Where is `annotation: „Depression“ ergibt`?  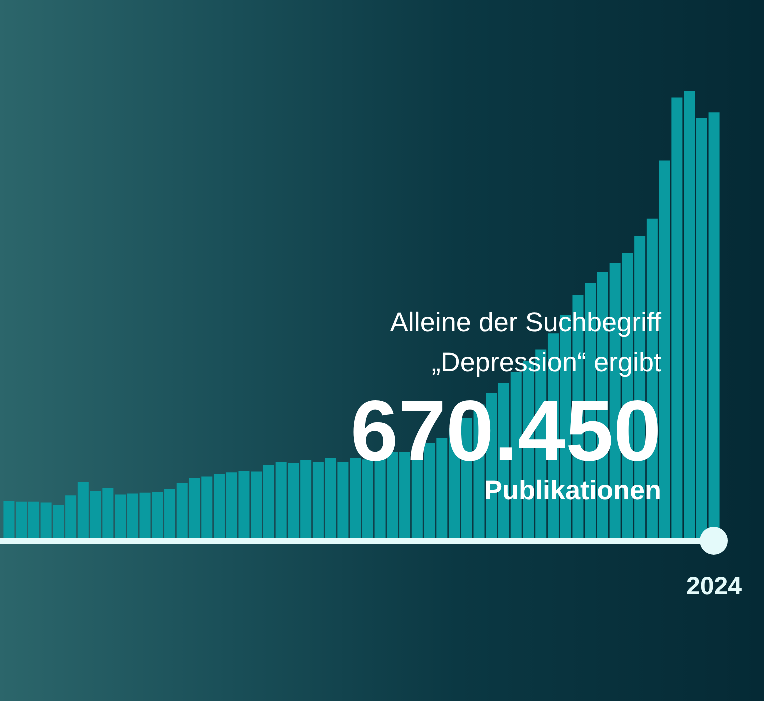 annotation: „Depression“ ergibt is located at coordinates (547, 363).